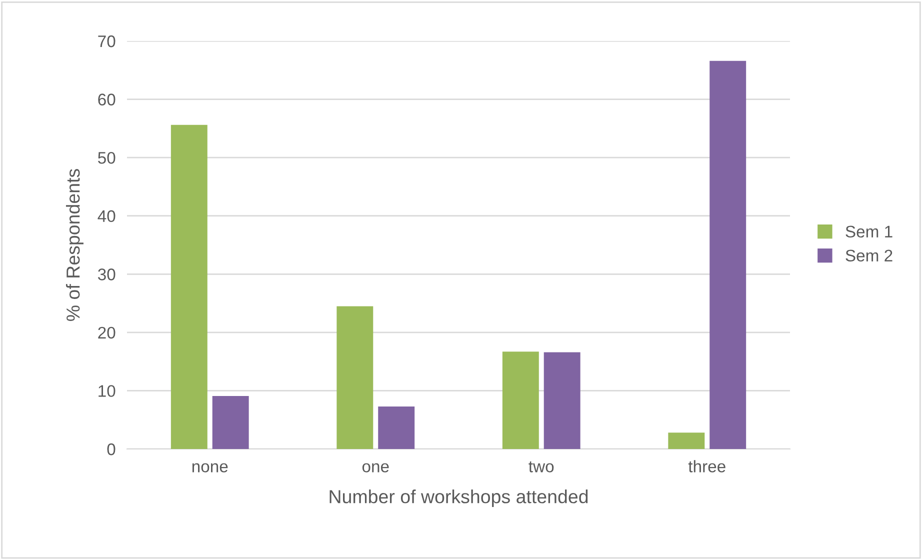  What do you see at coordinates (107, 158) in the screenshot?
I see `y-tick-label: 50` at bounding box center [107, 158].